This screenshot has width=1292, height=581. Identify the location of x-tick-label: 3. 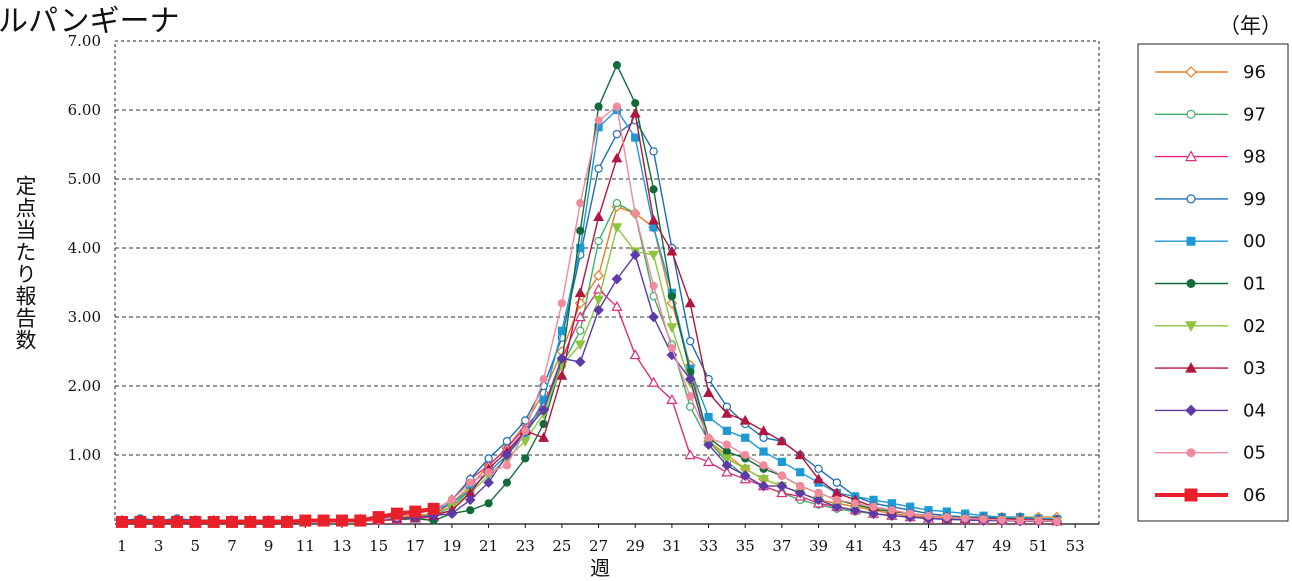
(159, 546).